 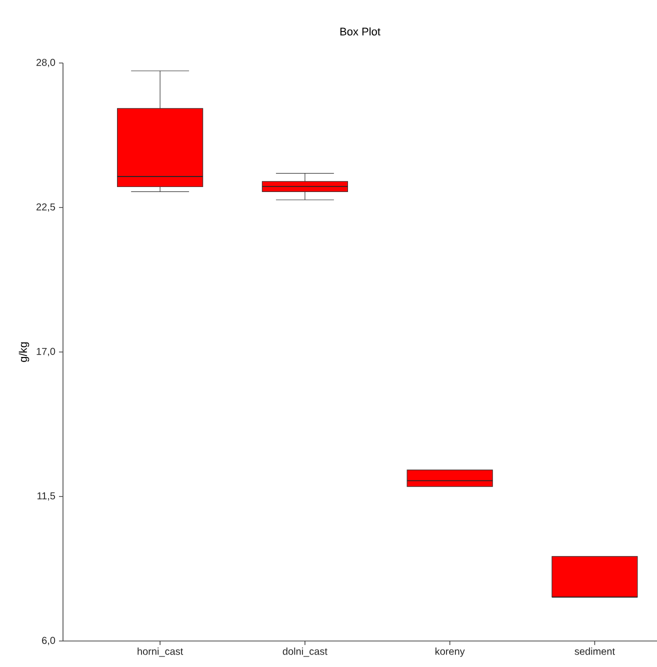 I want to click on y-tick-label: 28,0, so click(x=46, y=63).